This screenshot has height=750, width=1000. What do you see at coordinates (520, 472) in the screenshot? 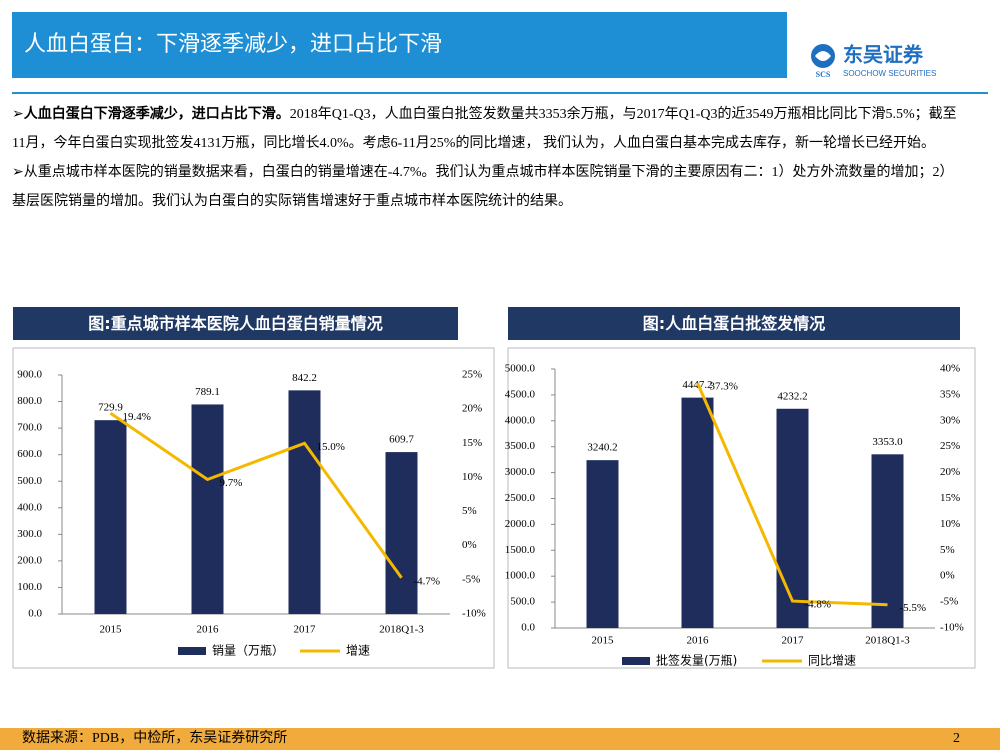
I see `y-tick-label: 3000.0` at bounding box center [520, 472].